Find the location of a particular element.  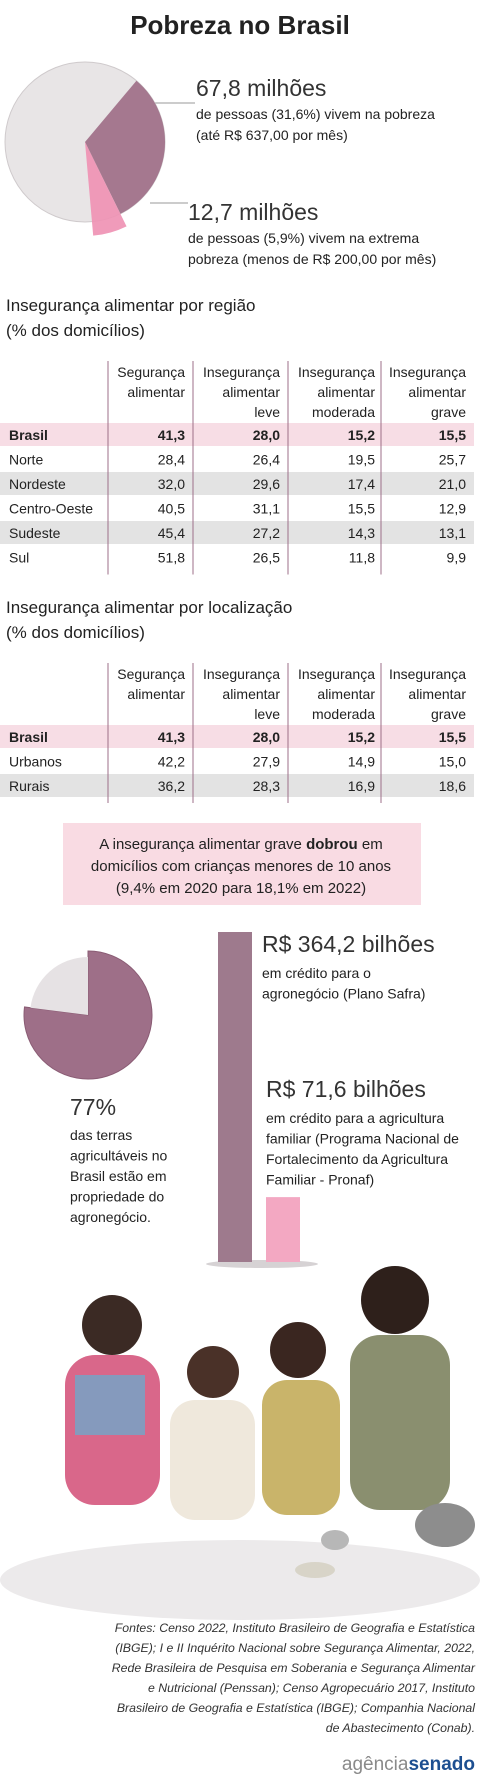

cell-value: 12,9 is located at coordinates (452, 509).